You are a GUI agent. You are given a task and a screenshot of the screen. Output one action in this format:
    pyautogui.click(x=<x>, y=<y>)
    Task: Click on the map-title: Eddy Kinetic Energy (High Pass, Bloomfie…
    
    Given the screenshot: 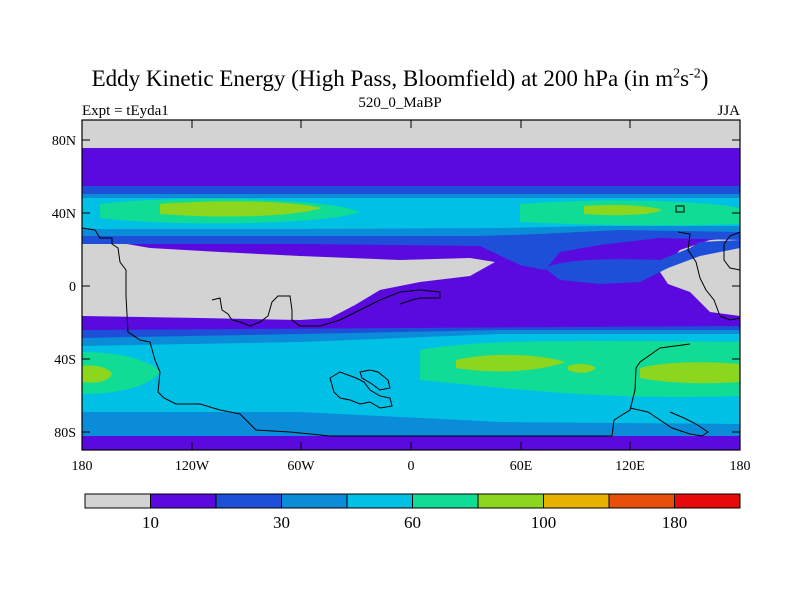 What is the action you would take?
    pyautogui.click(x=400, y=78)
    